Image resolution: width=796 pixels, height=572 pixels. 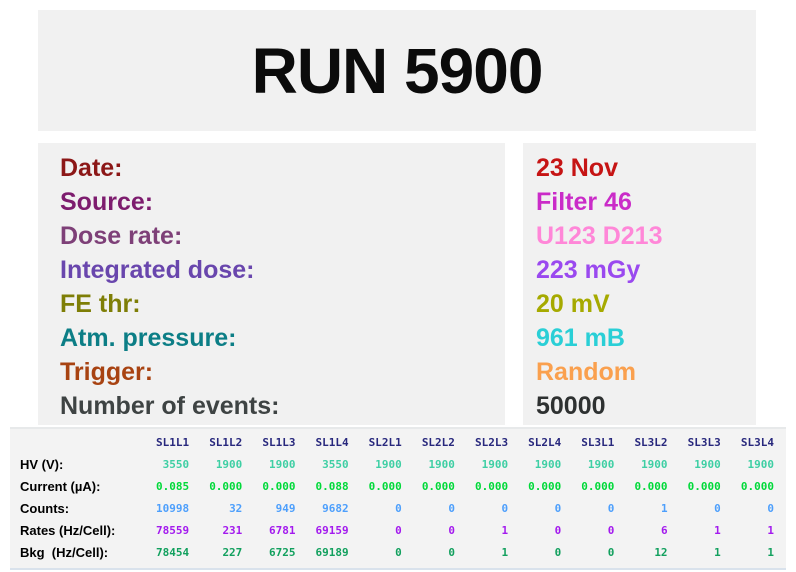 I want to click on cell-counts-sl1l1: 10998, so click(x=173, y=508).